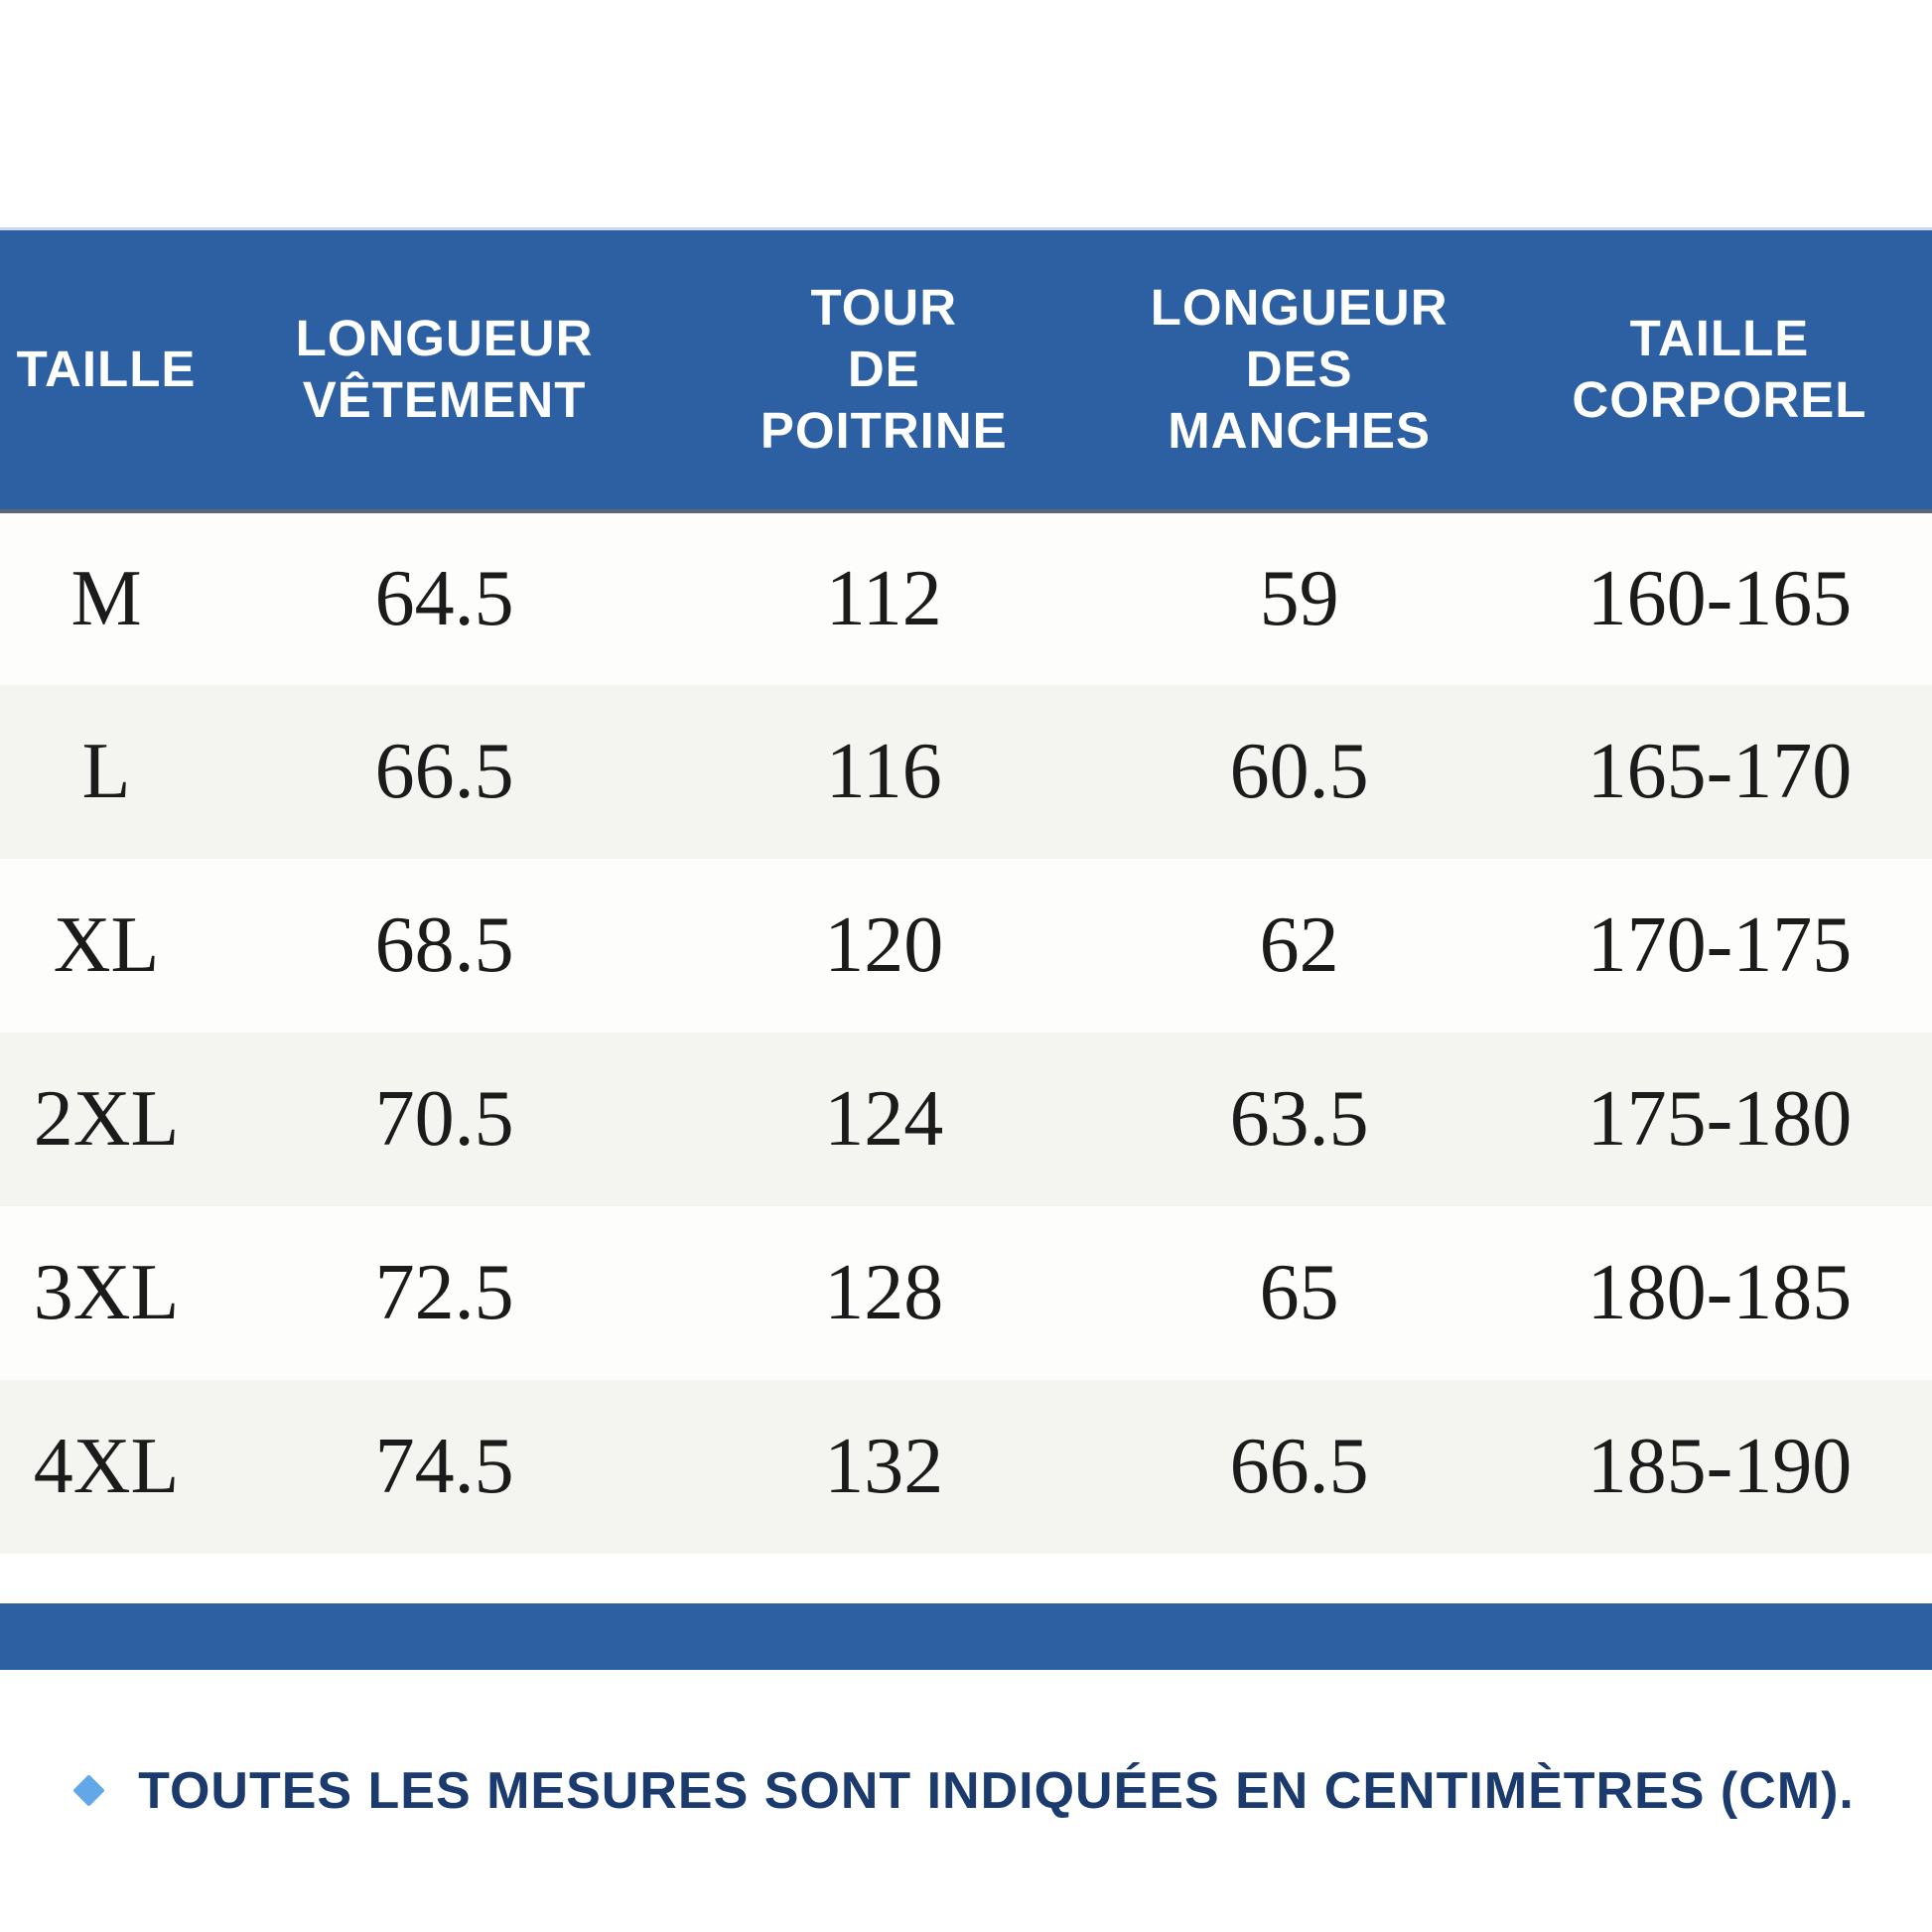 This screenshot has width=1932, height=1932. What do you see at coordinates (1299, 597) in the screenshot?
I see `cell-sleeve-length: 59` at bounding box center [1299, 597].